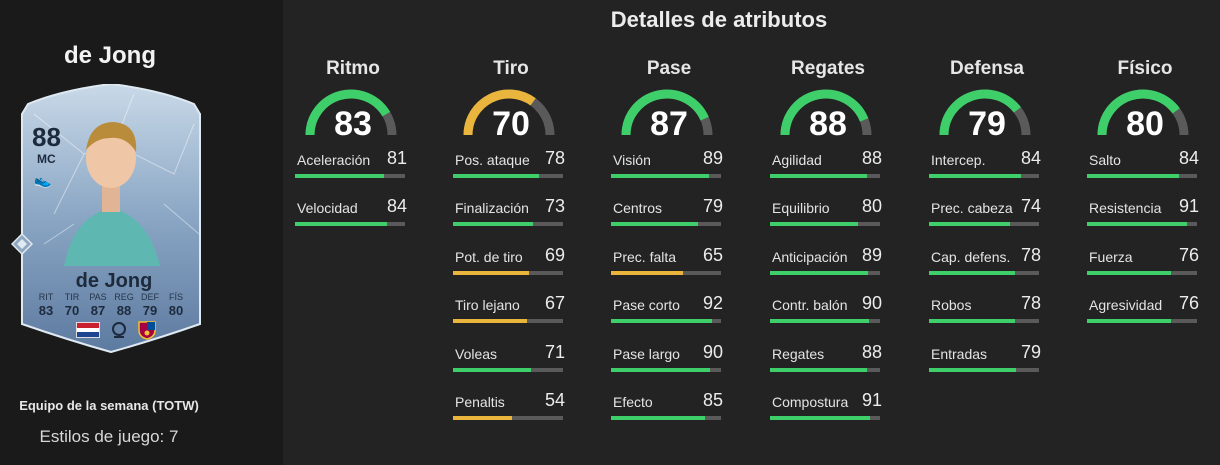  I want to click on stat-value: 76, so click(1188, 303).